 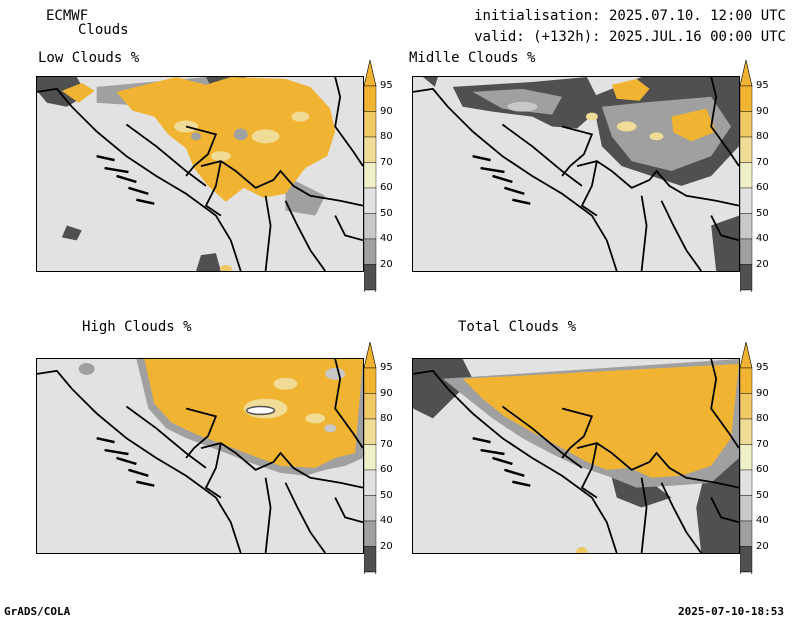 I want to click on map-low-clouds, so click(x=200, y=174).